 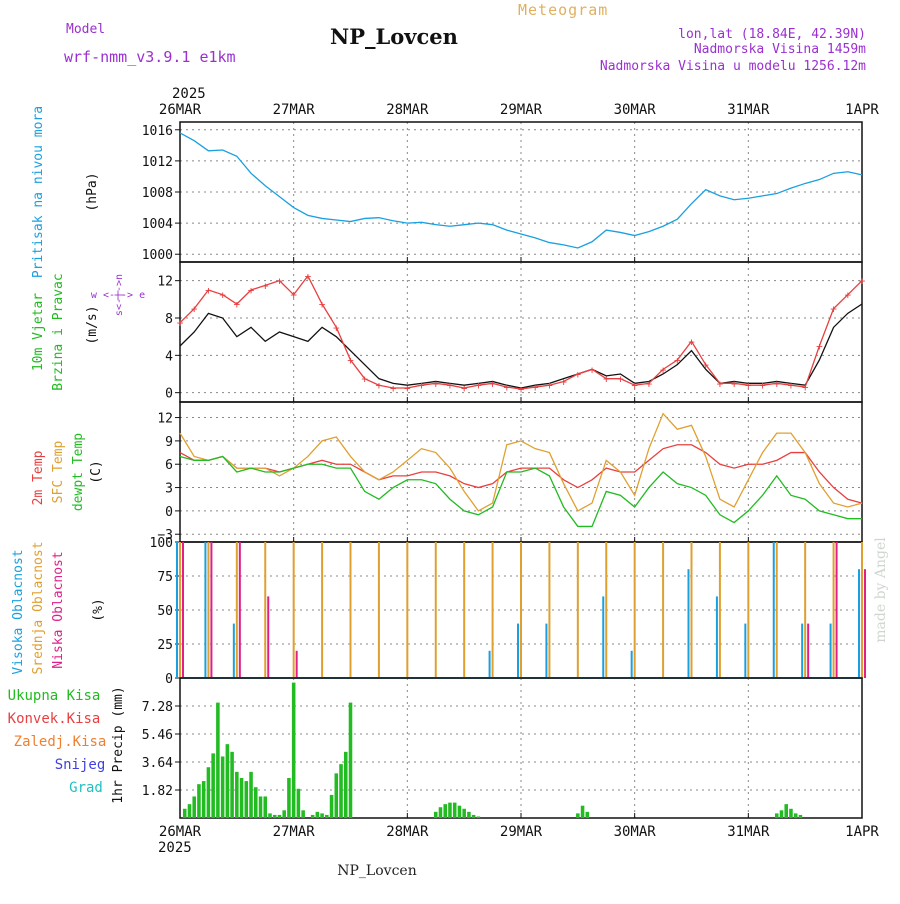 What do you see at coordinates (54, 719) in the screenshot?
I see `precip-legend-item: Konvek.Kisa` at bounding box center [54, 719].